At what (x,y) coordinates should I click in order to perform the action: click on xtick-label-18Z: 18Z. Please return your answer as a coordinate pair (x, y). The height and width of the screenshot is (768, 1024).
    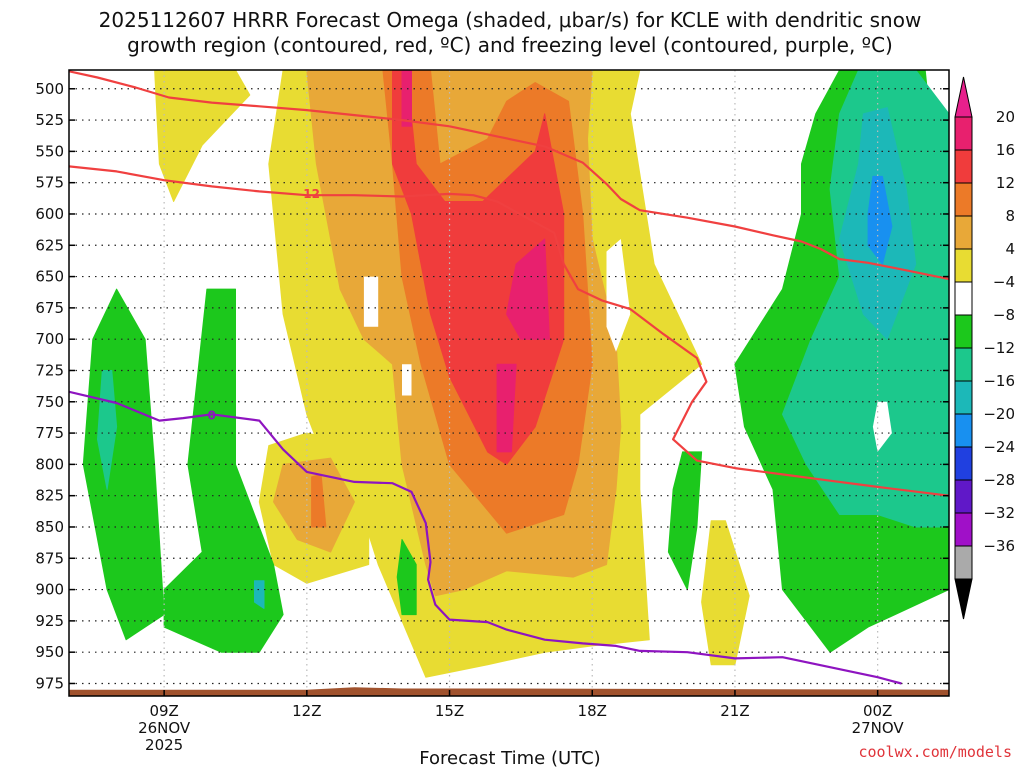
    Looking at the image, I should click on (592, 711).